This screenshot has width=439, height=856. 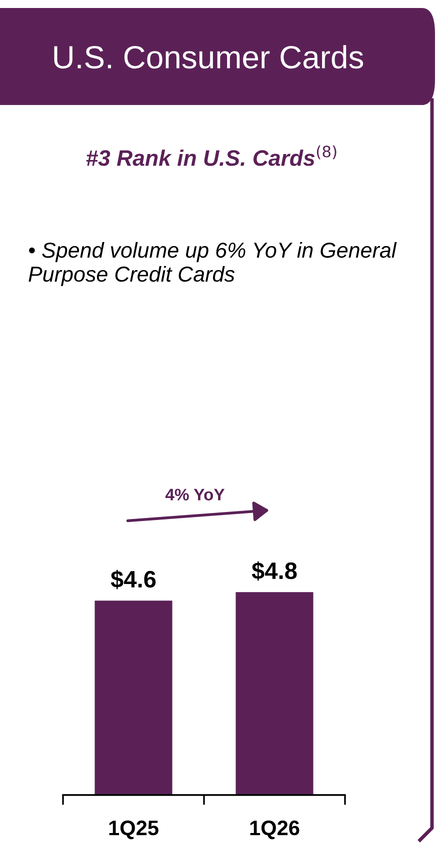 What do you see at coordinates (274, 571) in the screenshot?
I see `data-label: $4.8` at bounding box center [274, 571].